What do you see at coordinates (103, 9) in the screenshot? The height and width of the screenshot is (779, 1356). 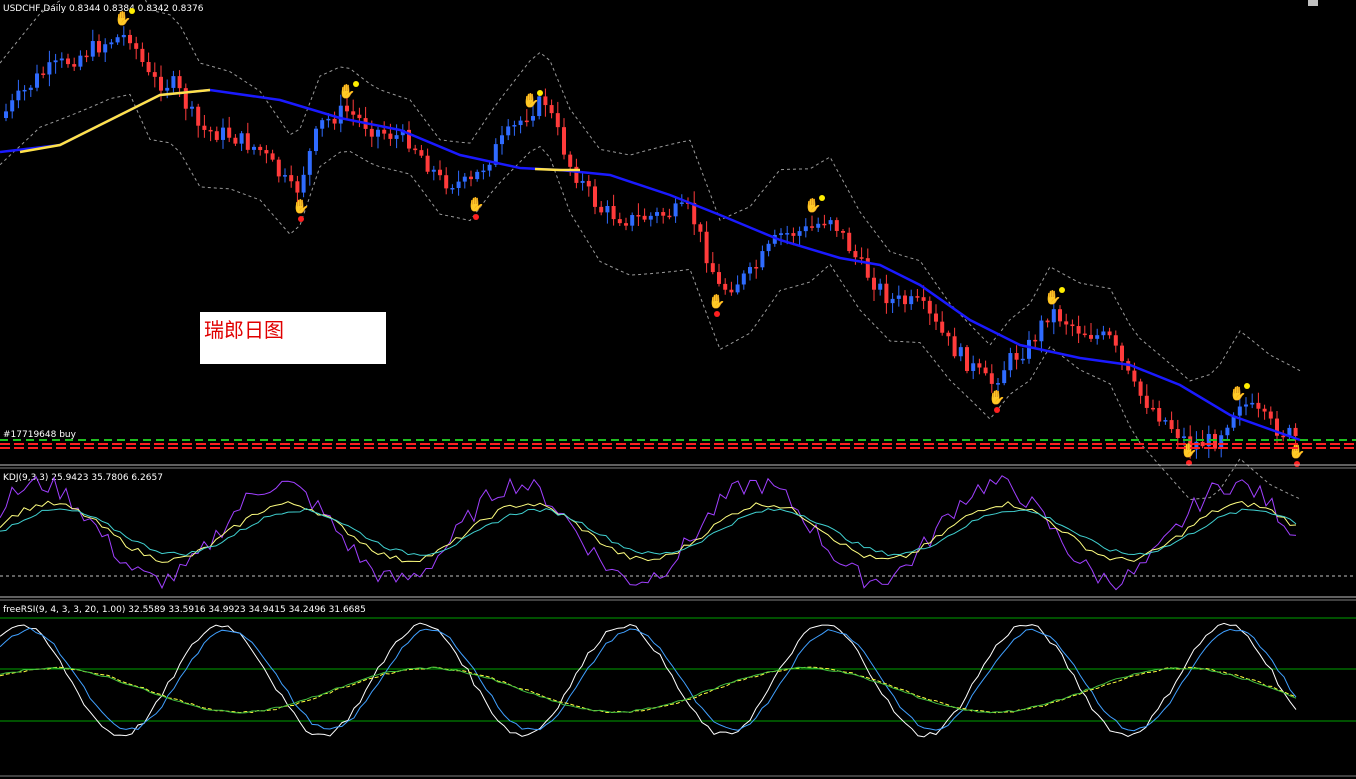 I see `price-header: USDCHF,Daily 0.8344 0.8384 0.8342 0.8376` at bounding box center [103, 9].